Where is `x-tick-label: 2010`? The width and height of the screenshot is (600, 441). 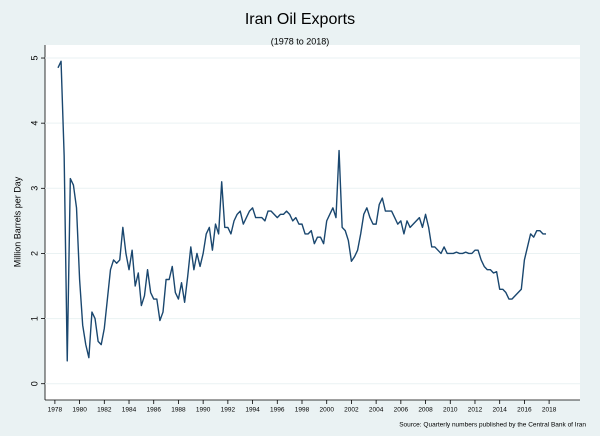
x-tick-label: 2010 is located at coordinates (450, 410).